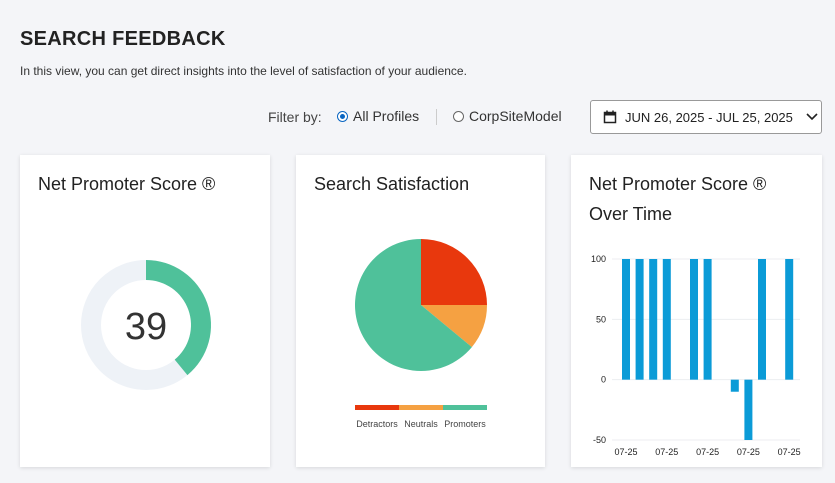 The image size is (835, 483). I want to click on radio-label: CorpSiteModel, so click(515, 116).